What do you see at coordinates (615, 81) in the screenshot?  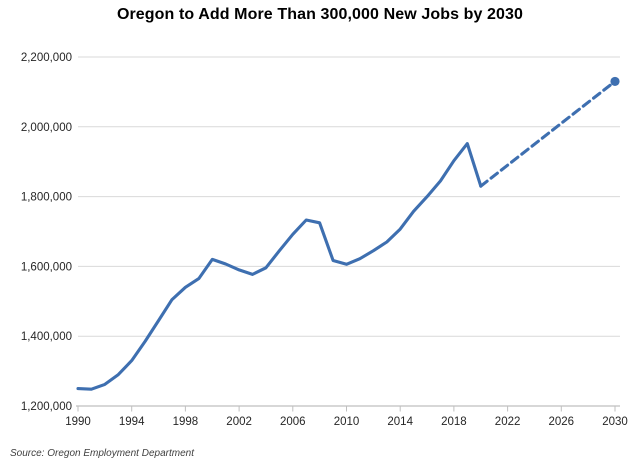 I see `forecast-endpoint-marker` at bounding box center [615, 81].